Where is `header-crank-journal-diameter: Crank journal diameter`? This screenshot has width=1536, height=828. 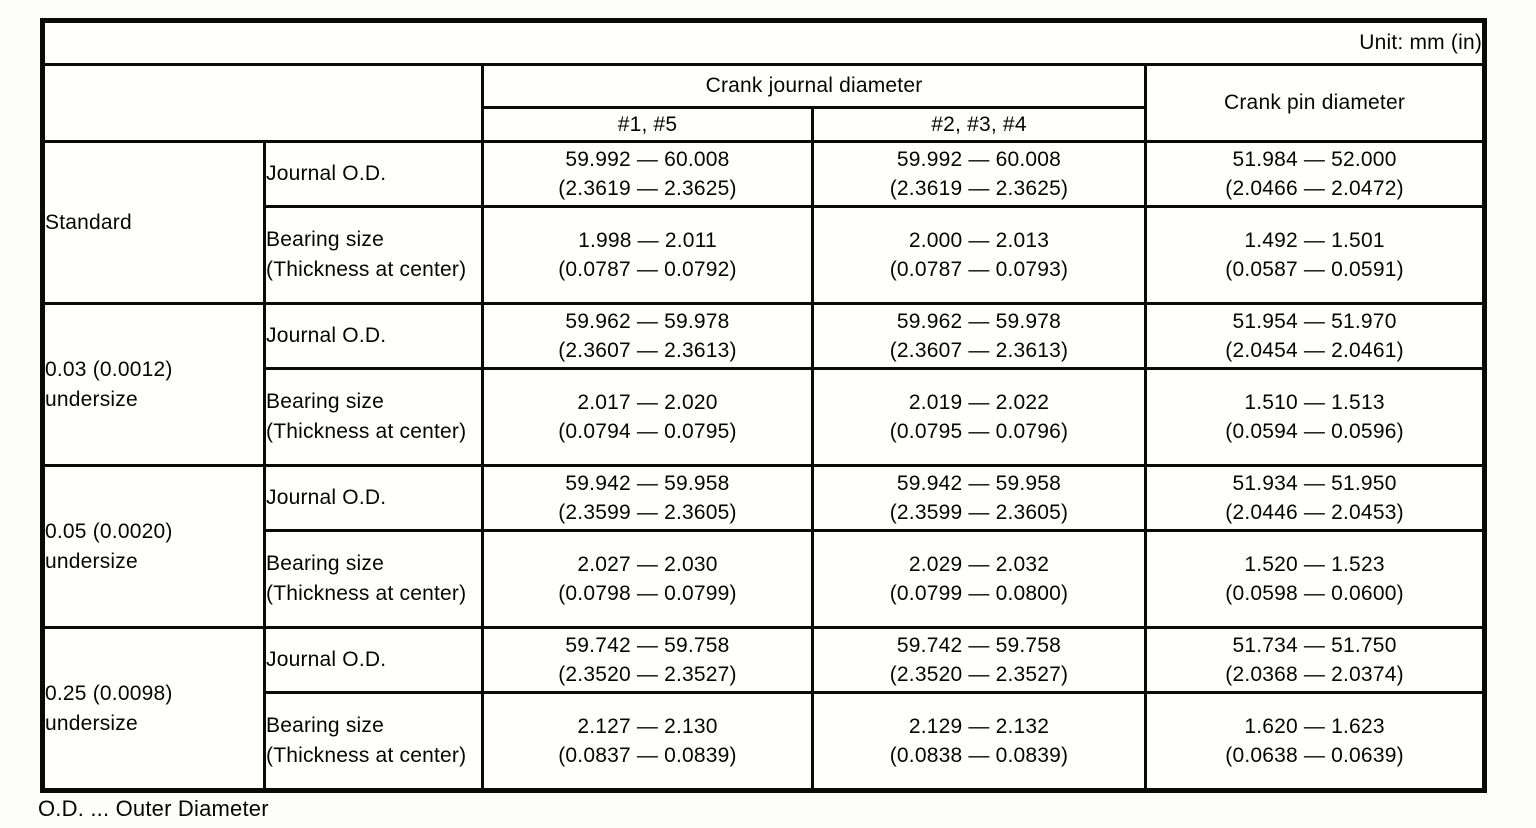 header-crank-journal-diameter: Crank journal diameter is located at coordinates (814, 86).